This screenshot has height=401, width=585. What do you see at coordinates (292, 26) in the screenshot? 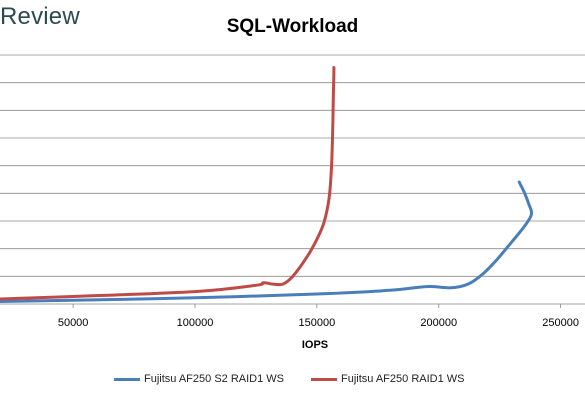
I see `chart-title: SQL-Workload` at bounding box center [292, 26].